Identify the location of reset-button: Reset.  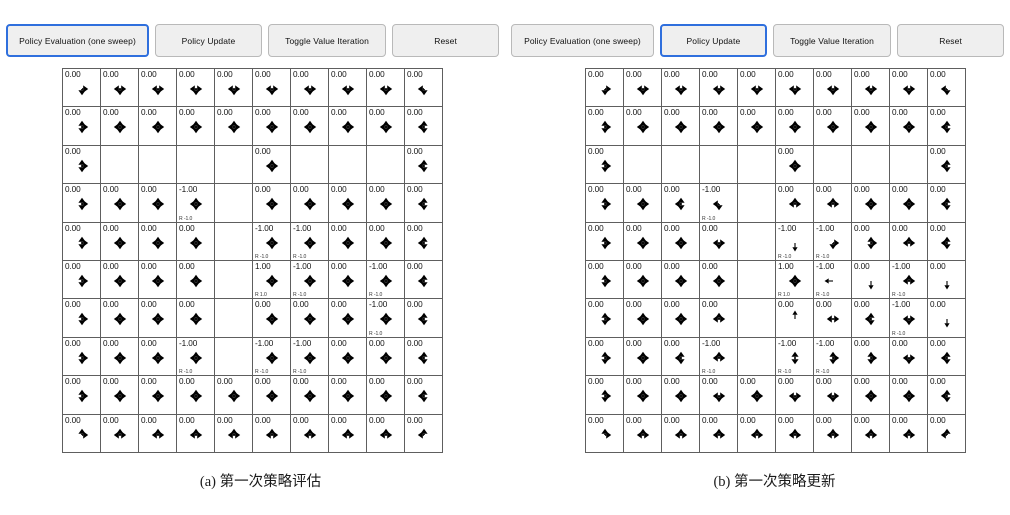
(950, 40).